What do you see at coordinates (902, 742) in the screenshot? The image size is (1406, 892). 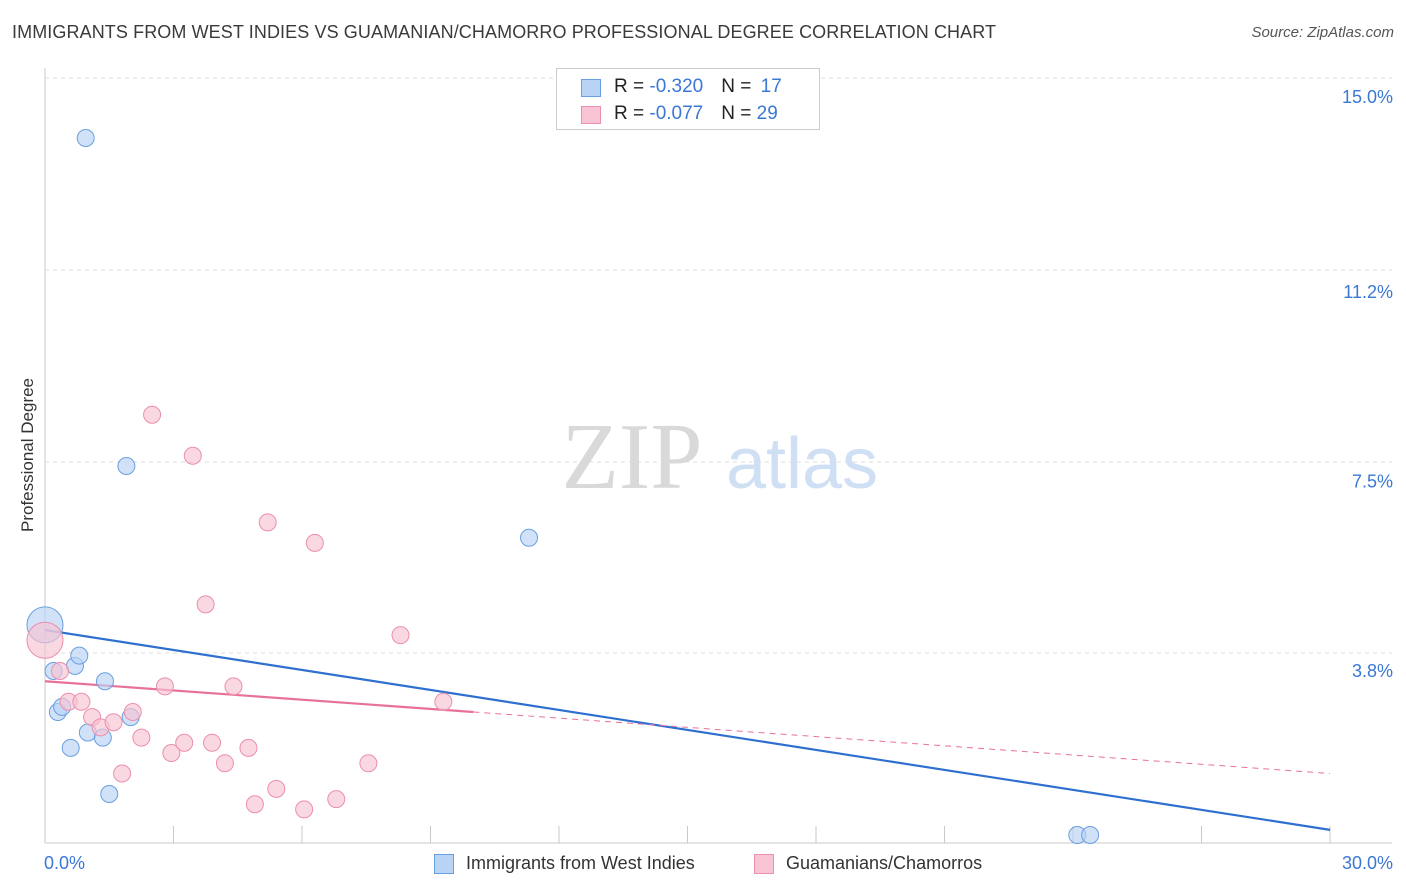 I see `trend-line-pink-extension` at bounding box center [902, 742].